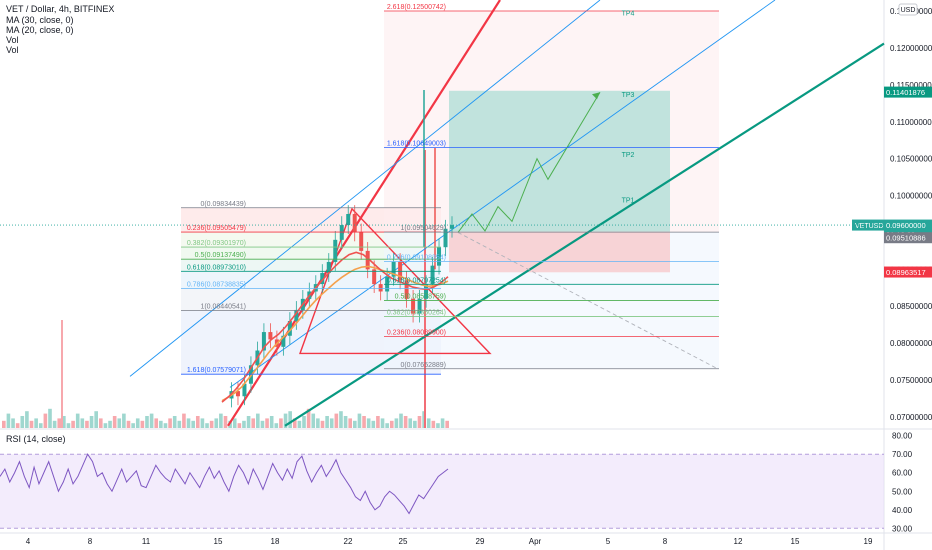 The width and height of the screenshot is (932, 550). I want to click on projection-path, so click(529, 162).